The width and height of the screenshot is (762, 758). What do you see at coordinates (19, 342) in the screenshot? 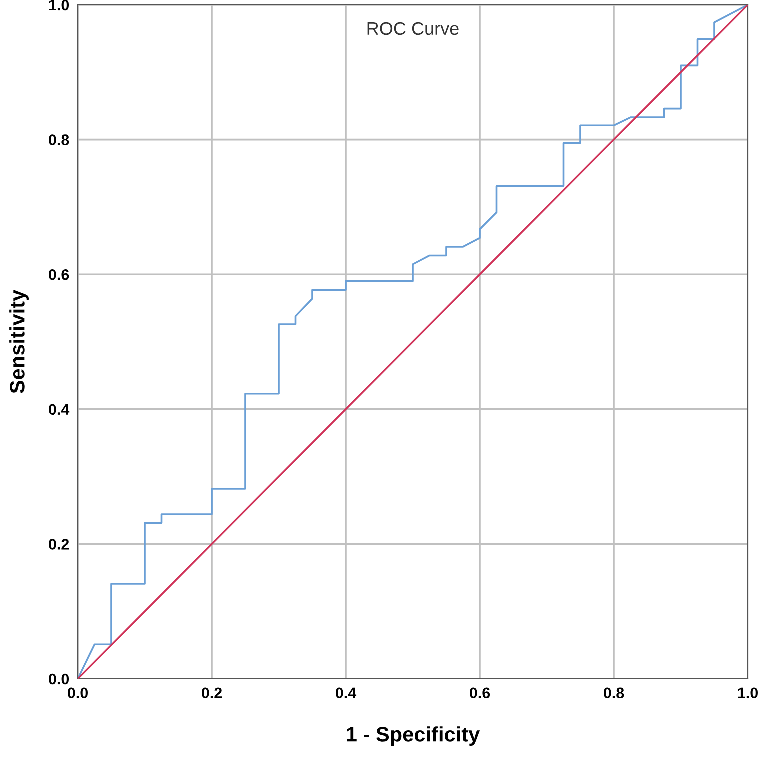
I see `y-axis-title: Sensitivity` at bounding box center [19, 342].